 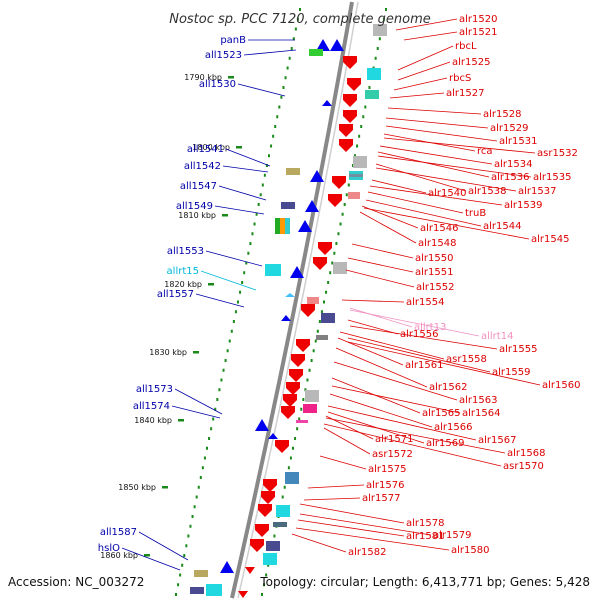 I want to click on gene-label-alr1581: alr1581, so click(x=425, y=536).